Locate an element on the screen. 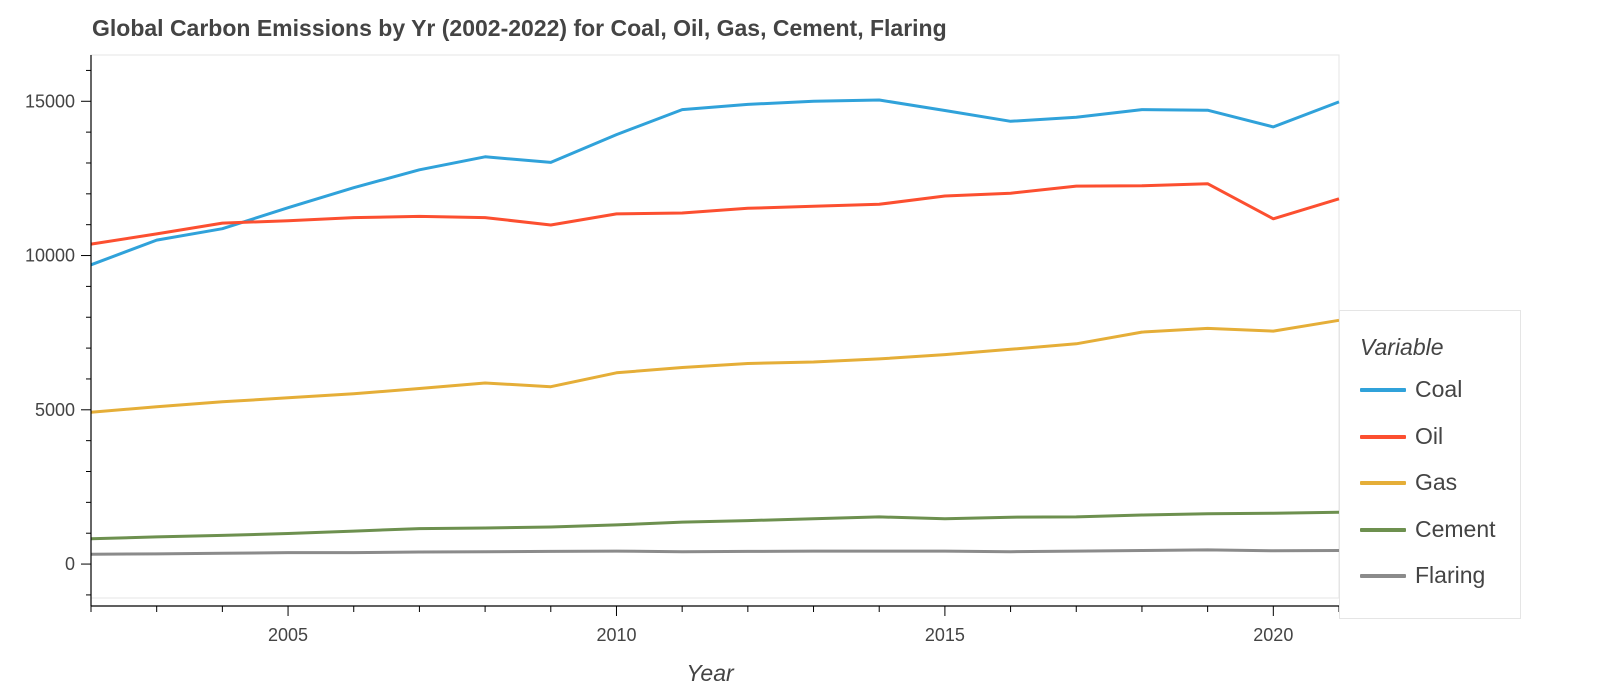 This screenshot has height=700, width=1600. legend-label: Gas is located at coordinates (1436, 482).